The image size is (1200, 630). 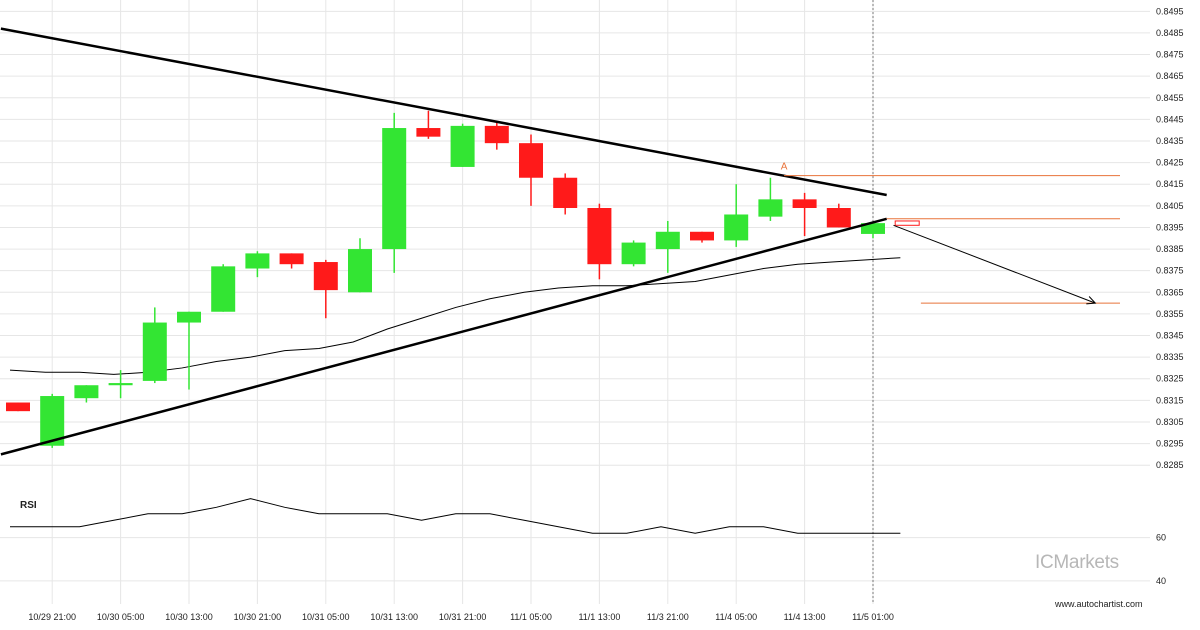 What do you see at coordinates (1170, 141) in the screenshot?
I see `y-tick-label: 0.8435` at bounding box center [1170, 141].